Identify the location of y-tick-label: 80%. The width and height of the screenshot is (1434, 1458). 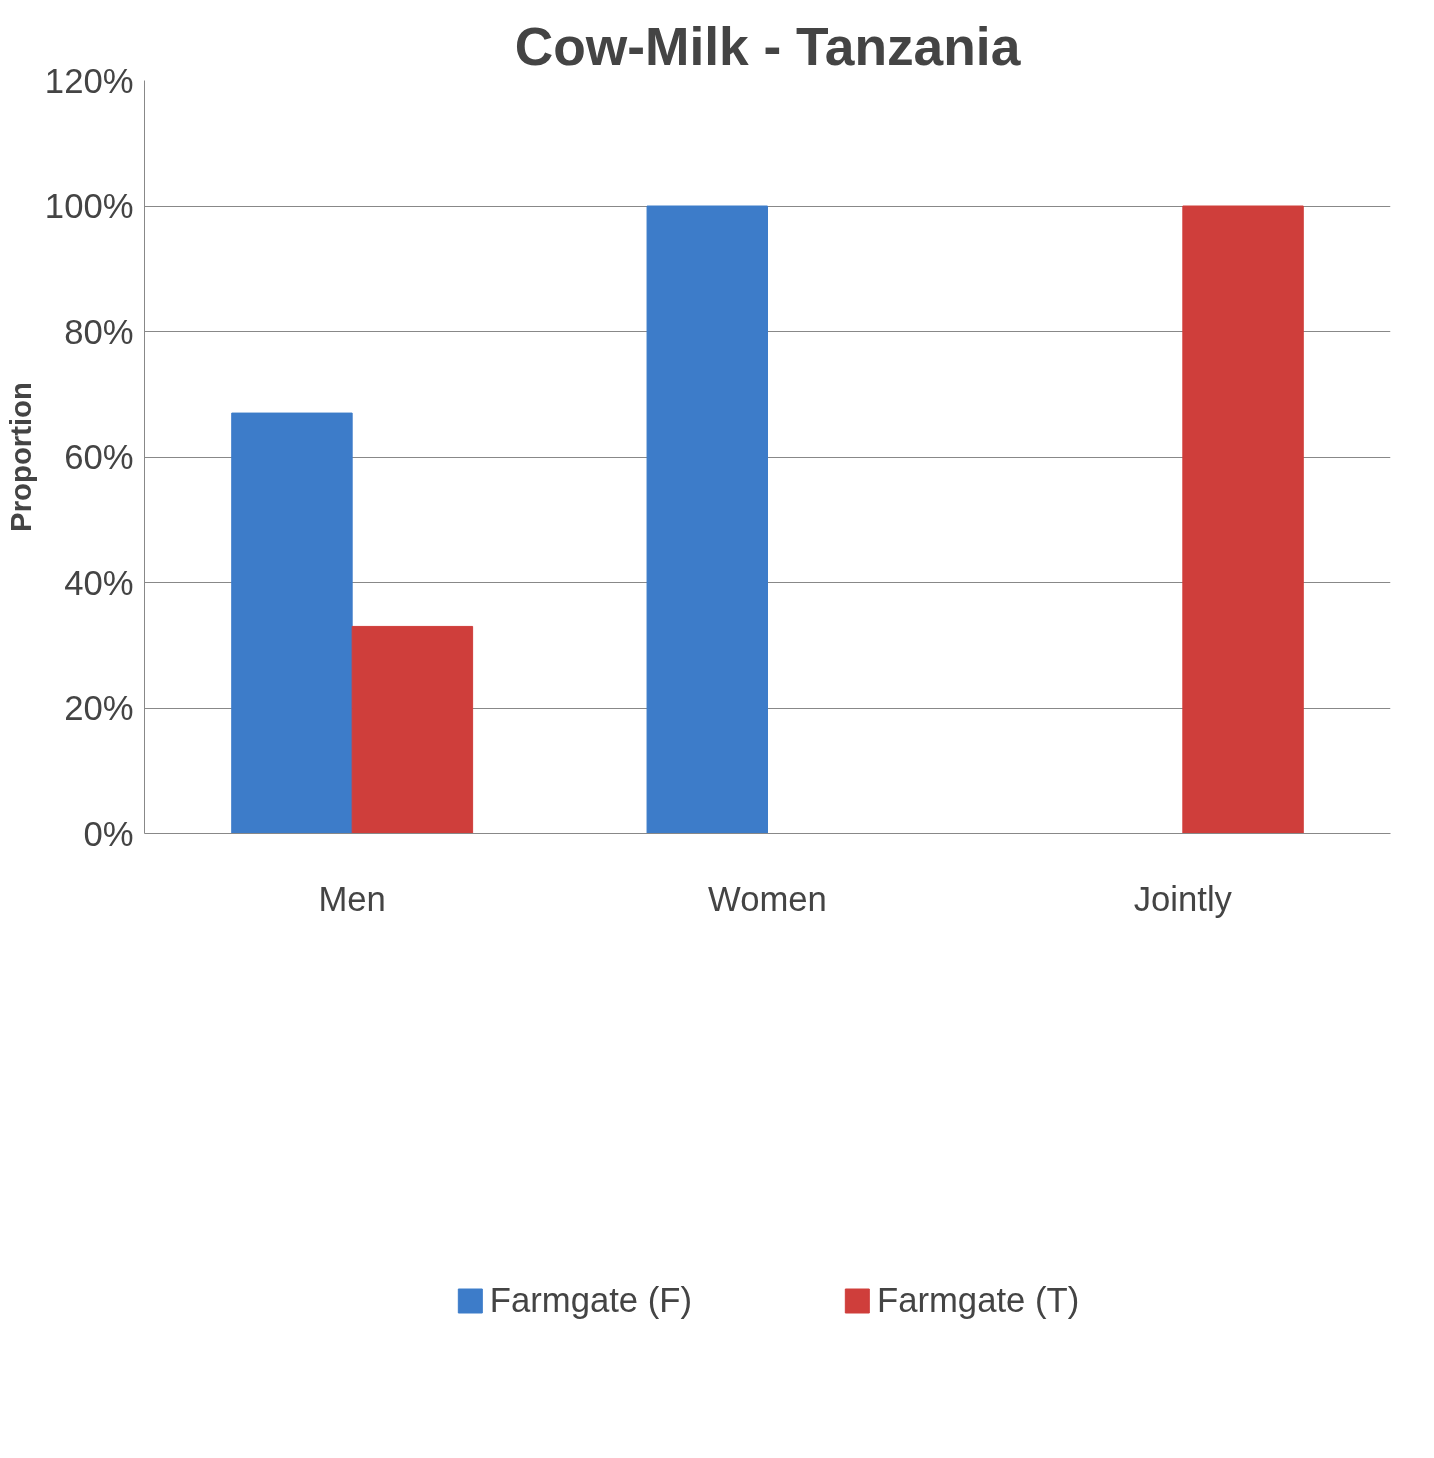
(99, 331).